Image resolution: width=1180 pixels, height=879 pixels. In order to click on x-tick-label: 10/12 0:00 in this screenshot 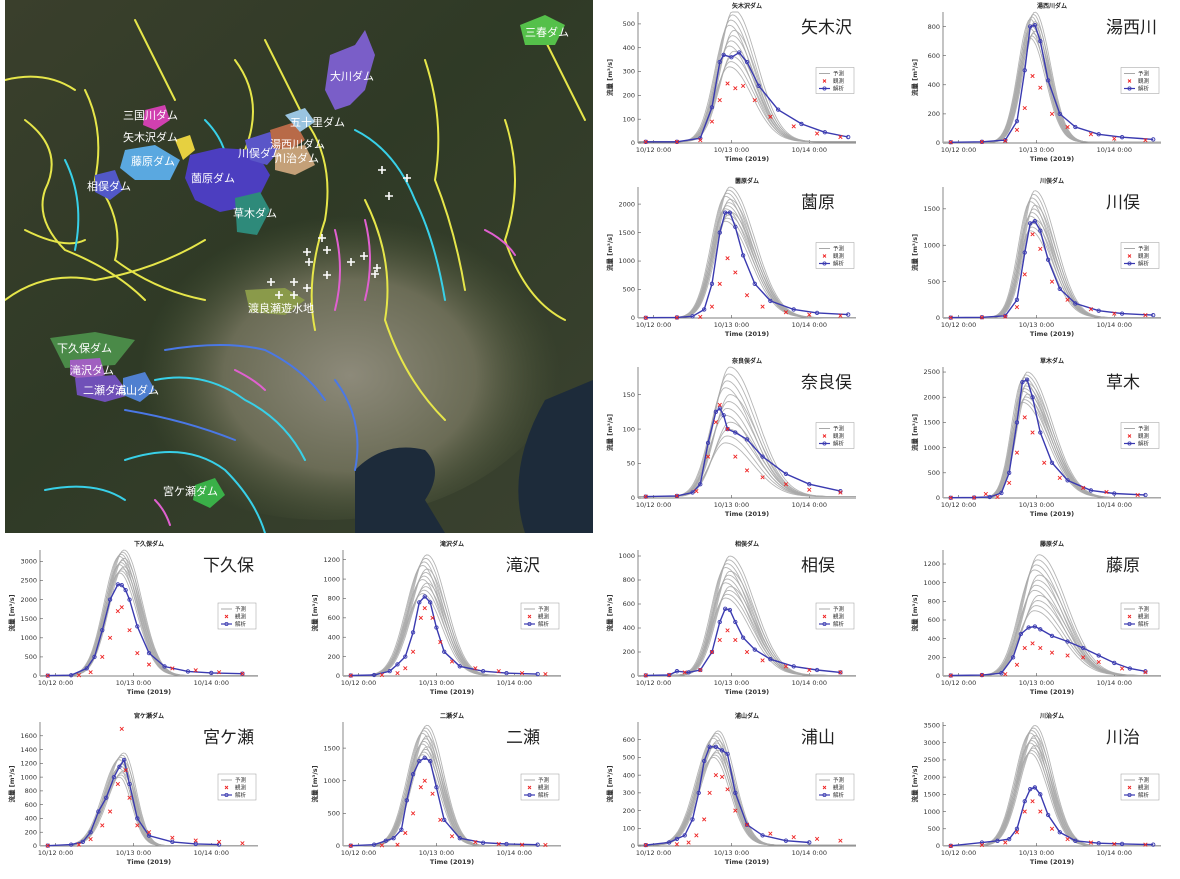, I will do `click(958, 325)`.